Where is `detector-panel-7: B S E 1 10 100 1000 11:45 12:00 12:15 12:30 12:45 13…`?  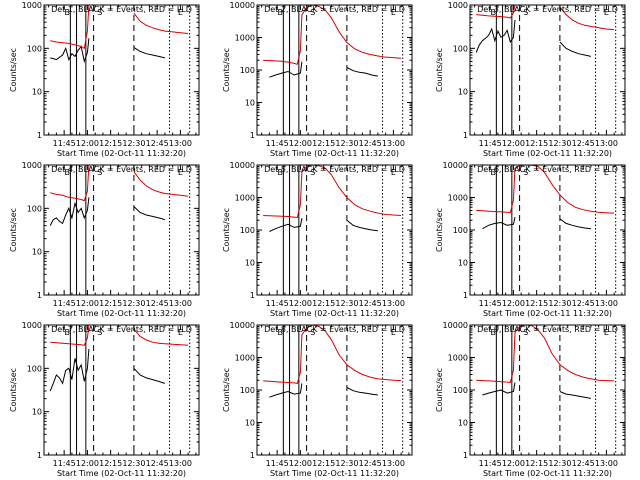 detector-panel-7: B S E 1 10 100 1000 11:45 12:00 12:15 12:30 12:45 13… is located at coordinates (104, 399).